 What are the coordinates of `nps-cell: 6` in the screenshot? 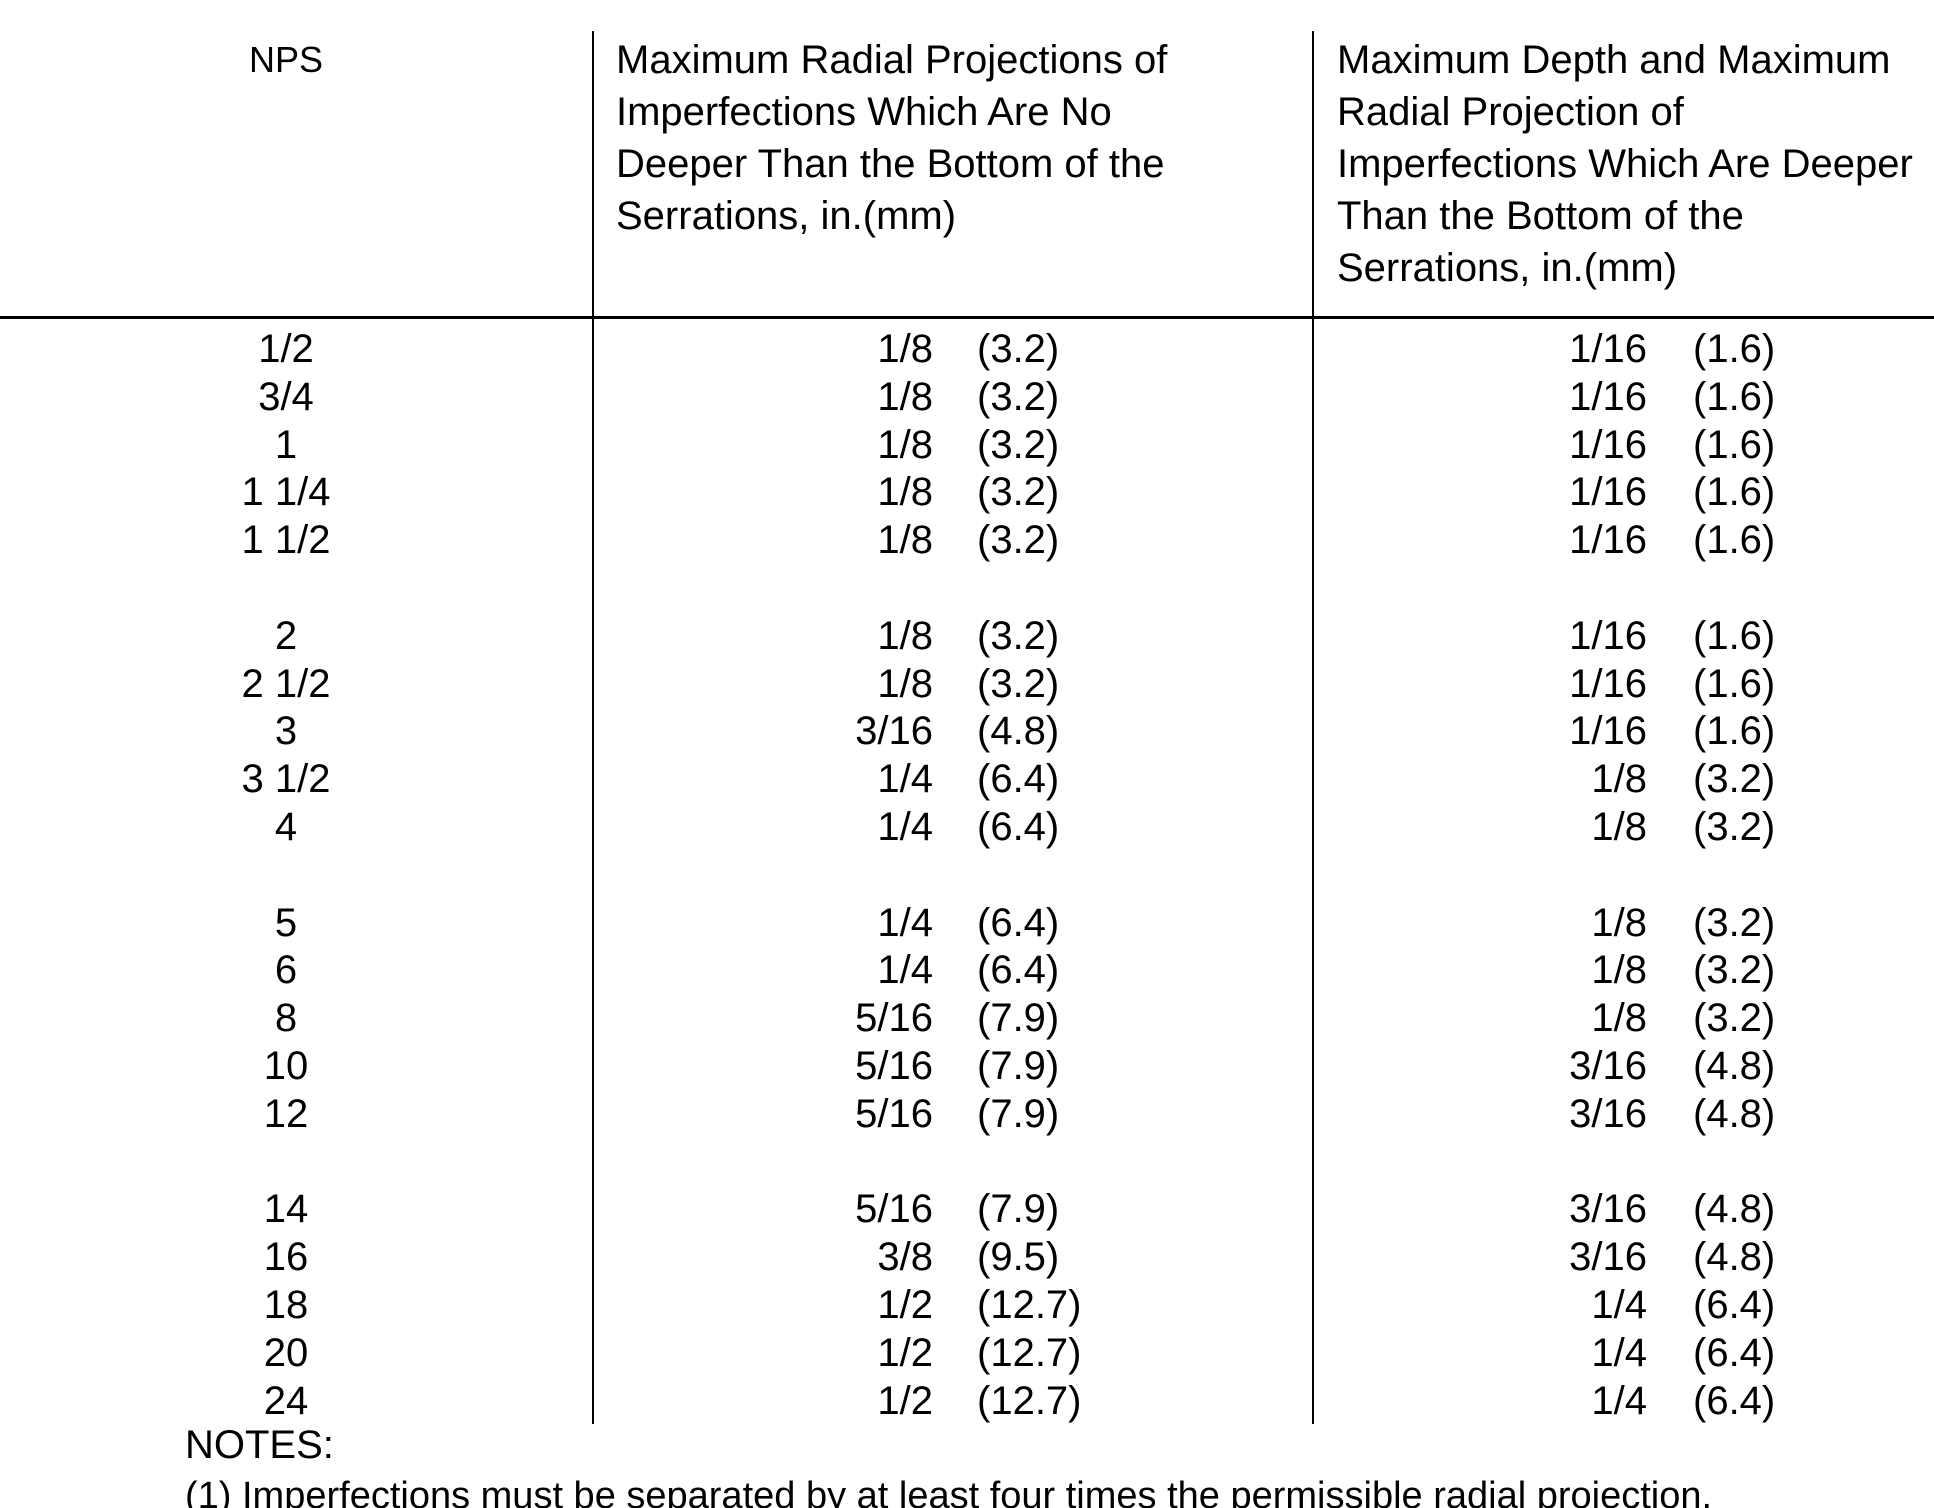 It's located at (286, 970).